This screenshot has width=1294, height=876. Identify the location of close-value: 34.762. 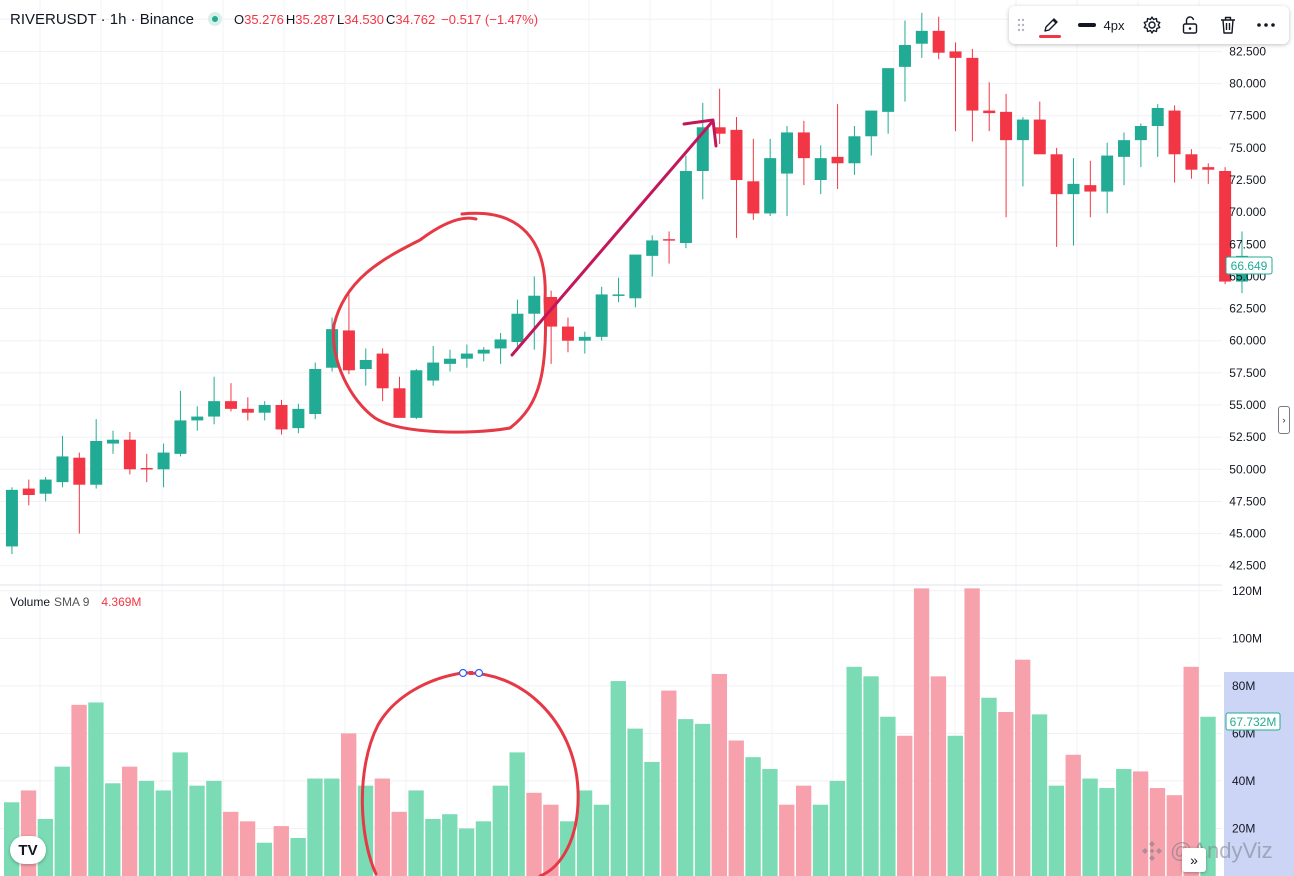
(415, 19).